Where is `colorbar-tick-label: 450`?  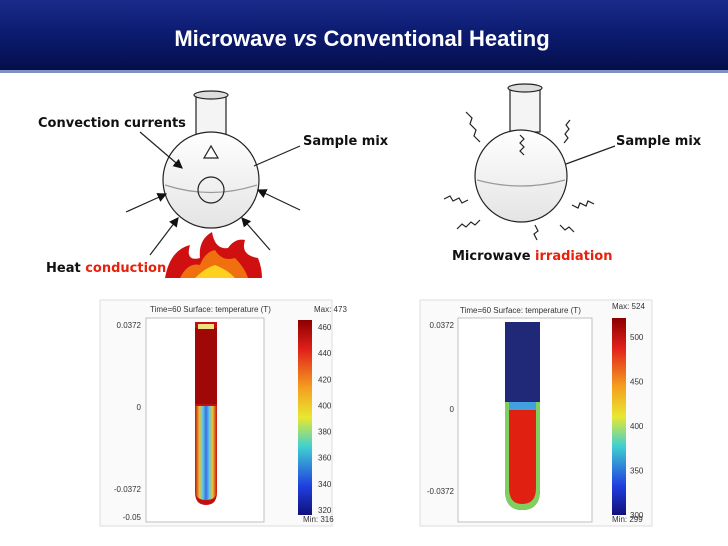
colorbar-tick-label: 450 is located at coordinates (637, 382).